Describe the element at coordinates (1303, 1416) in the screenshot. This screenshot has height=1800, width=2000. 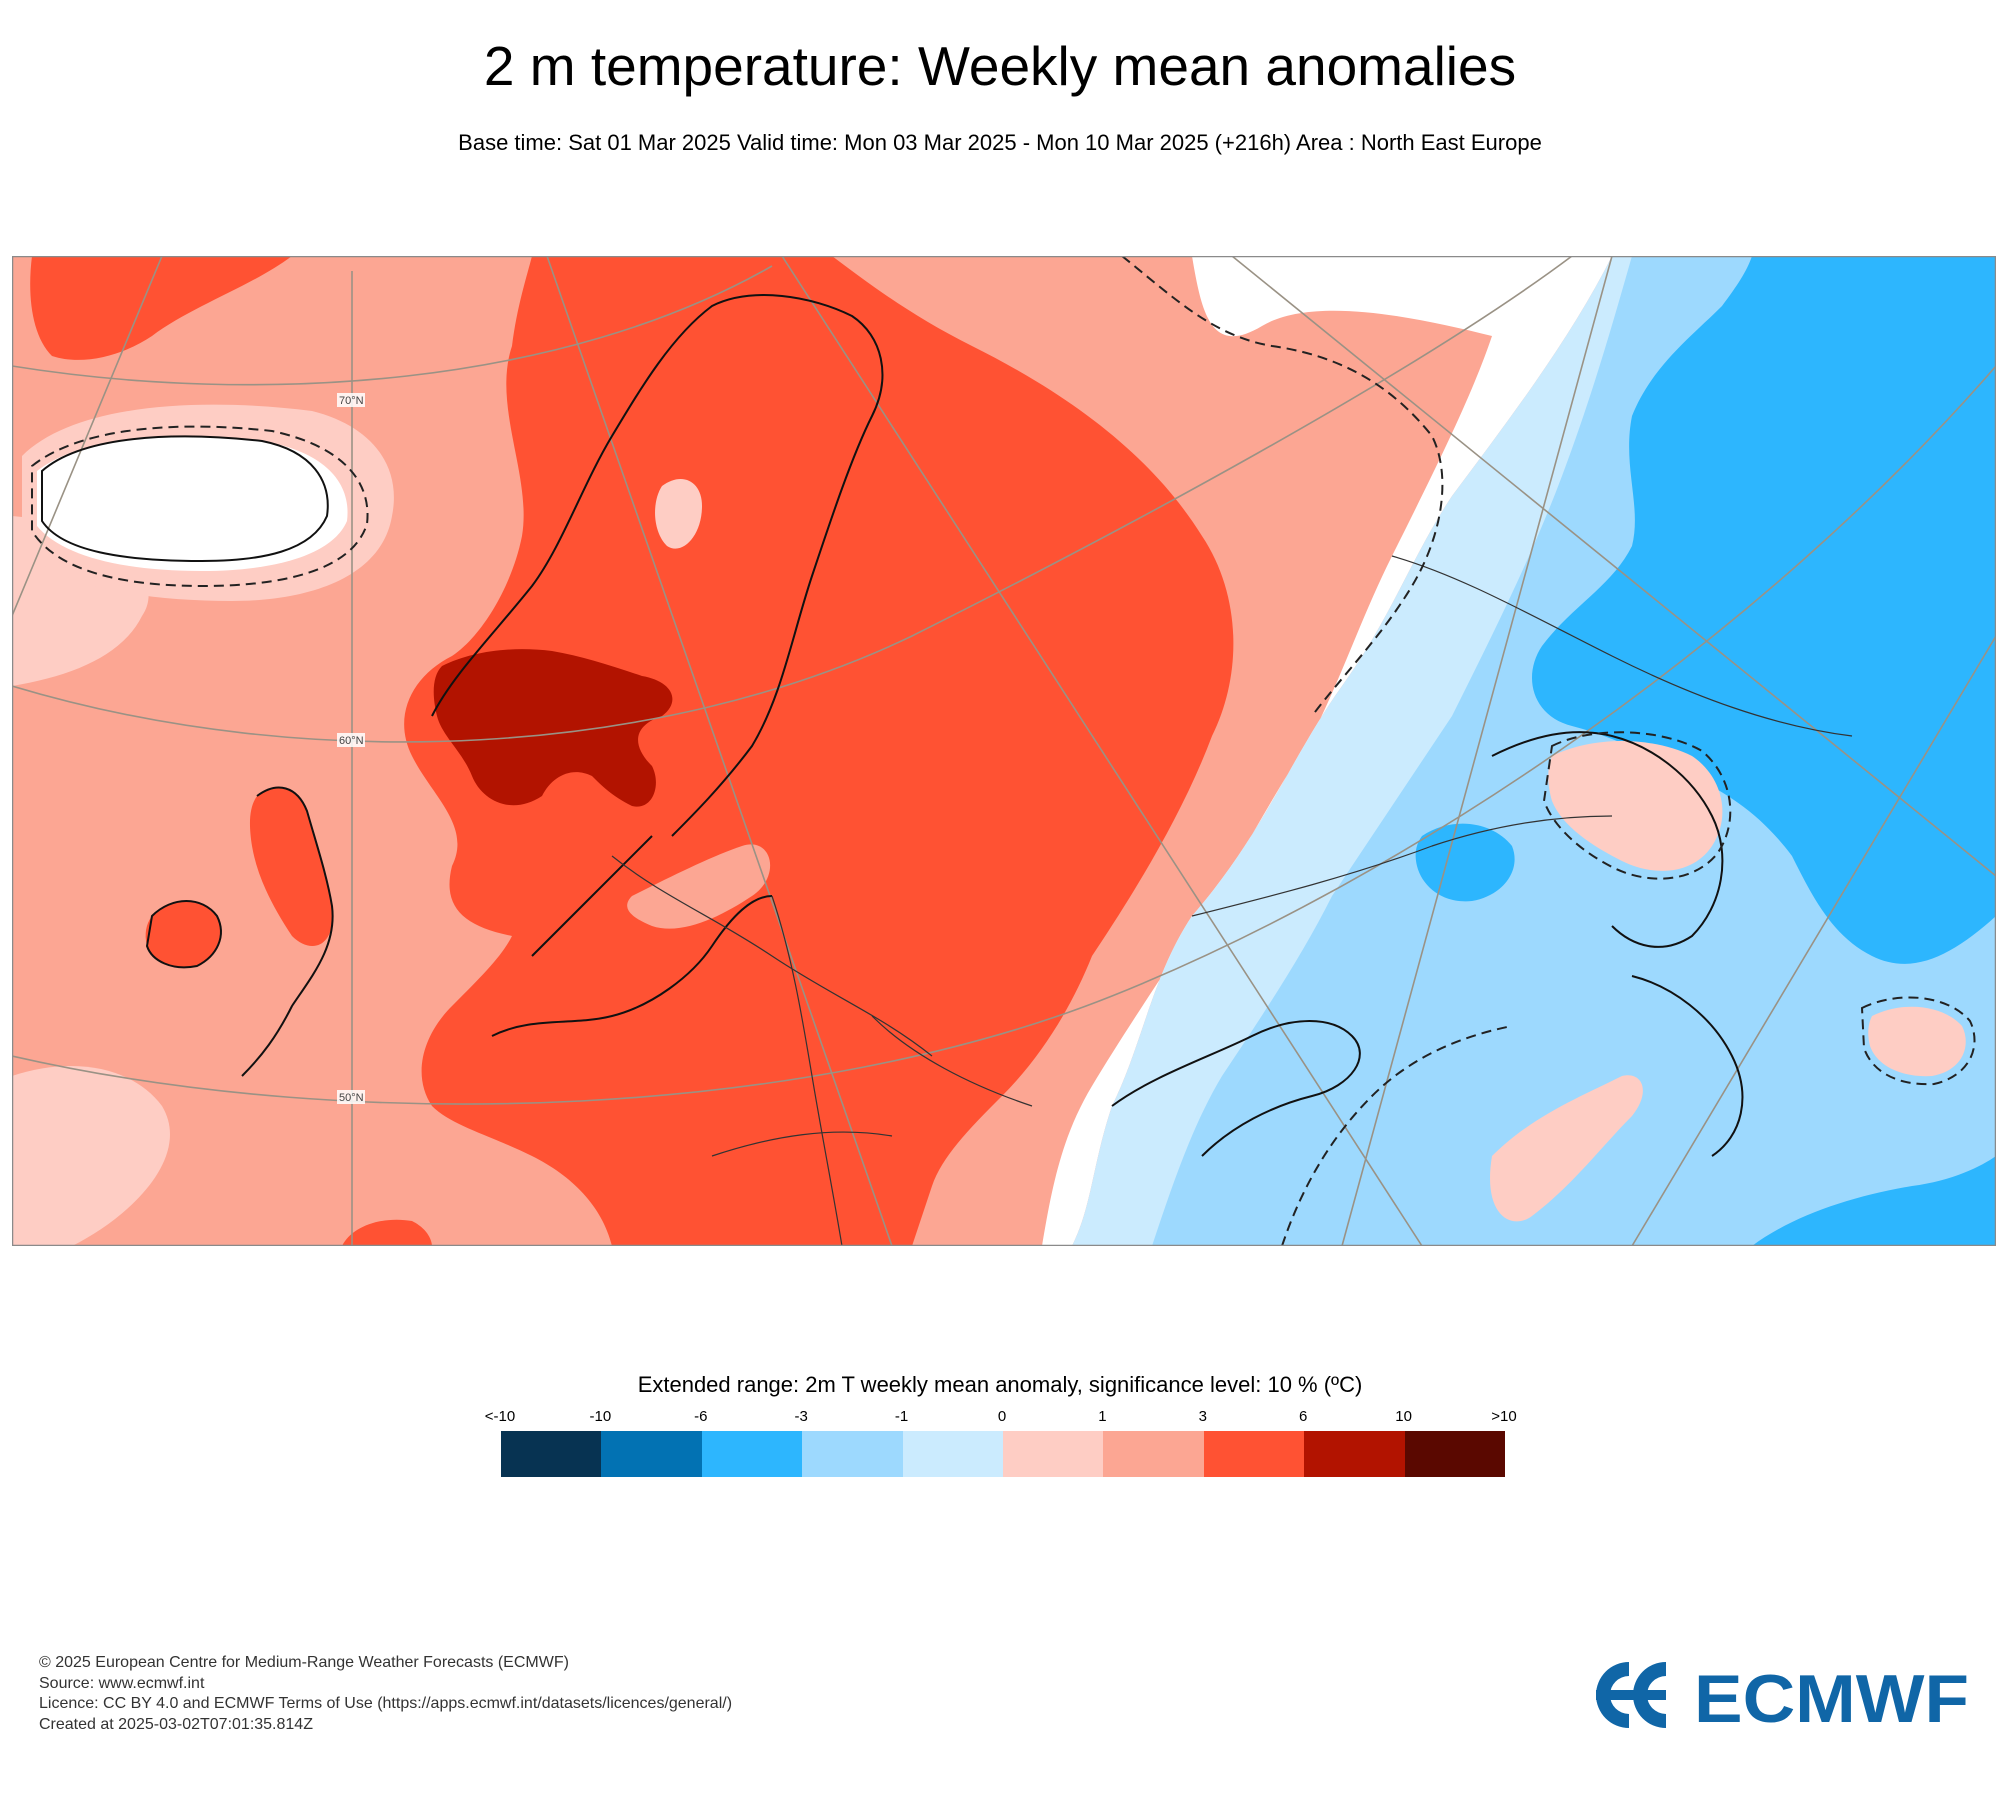
I see `legend-tick-label: 6` at that location.